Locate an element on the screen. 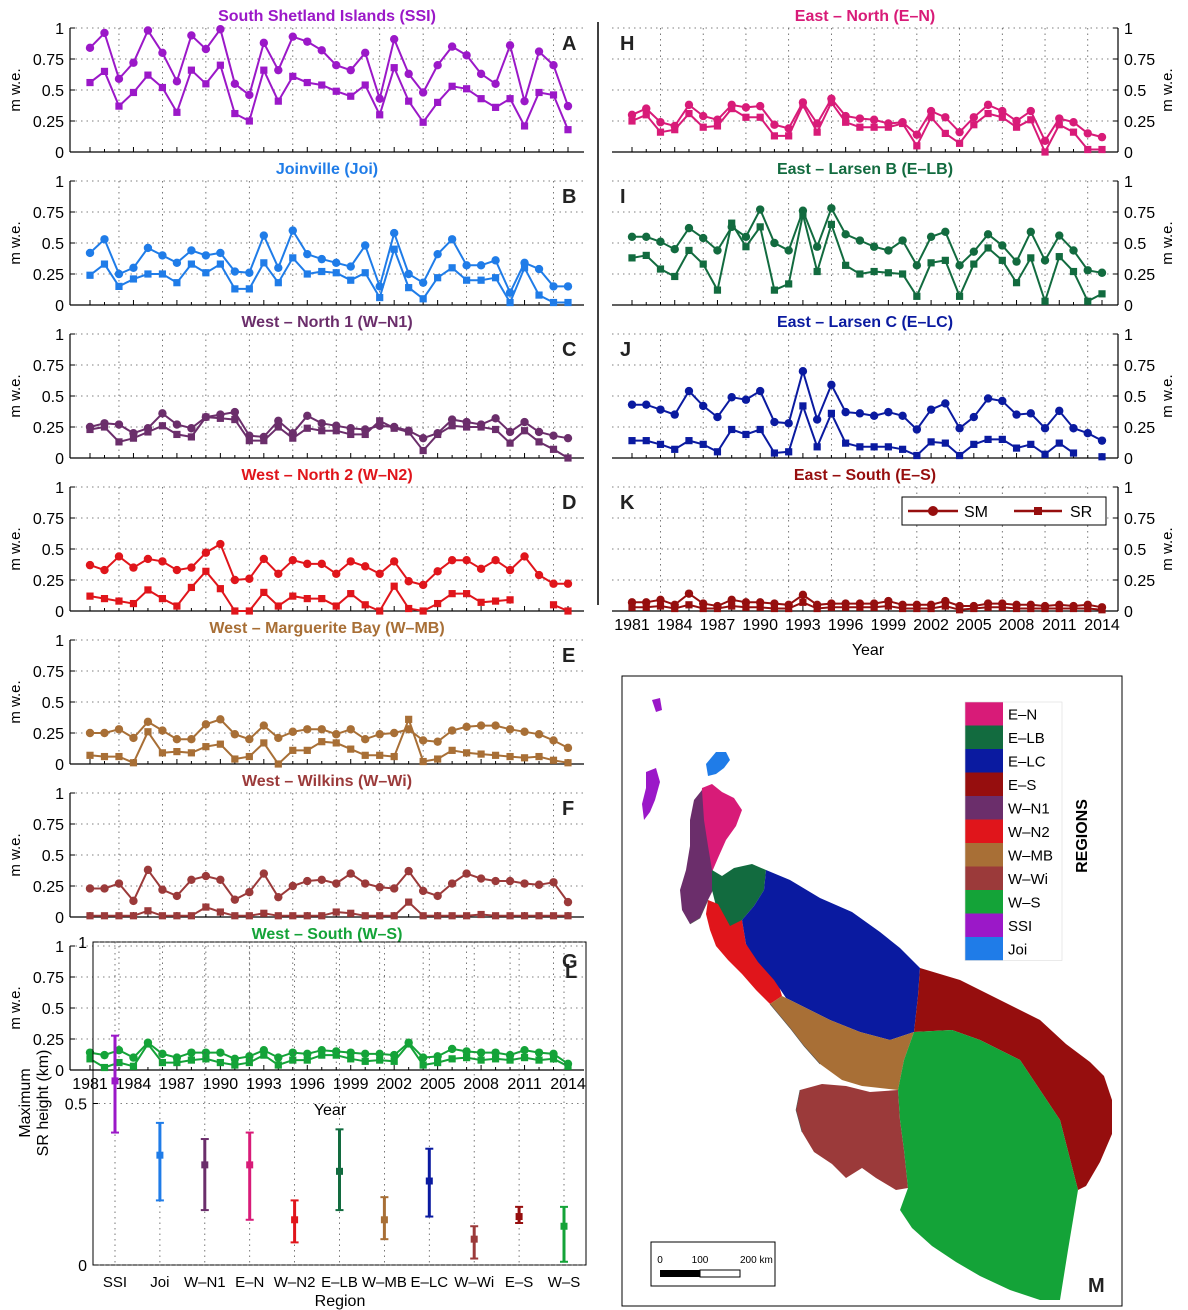  x-tick-label: 1981 is located at coordinates (90, 1084).